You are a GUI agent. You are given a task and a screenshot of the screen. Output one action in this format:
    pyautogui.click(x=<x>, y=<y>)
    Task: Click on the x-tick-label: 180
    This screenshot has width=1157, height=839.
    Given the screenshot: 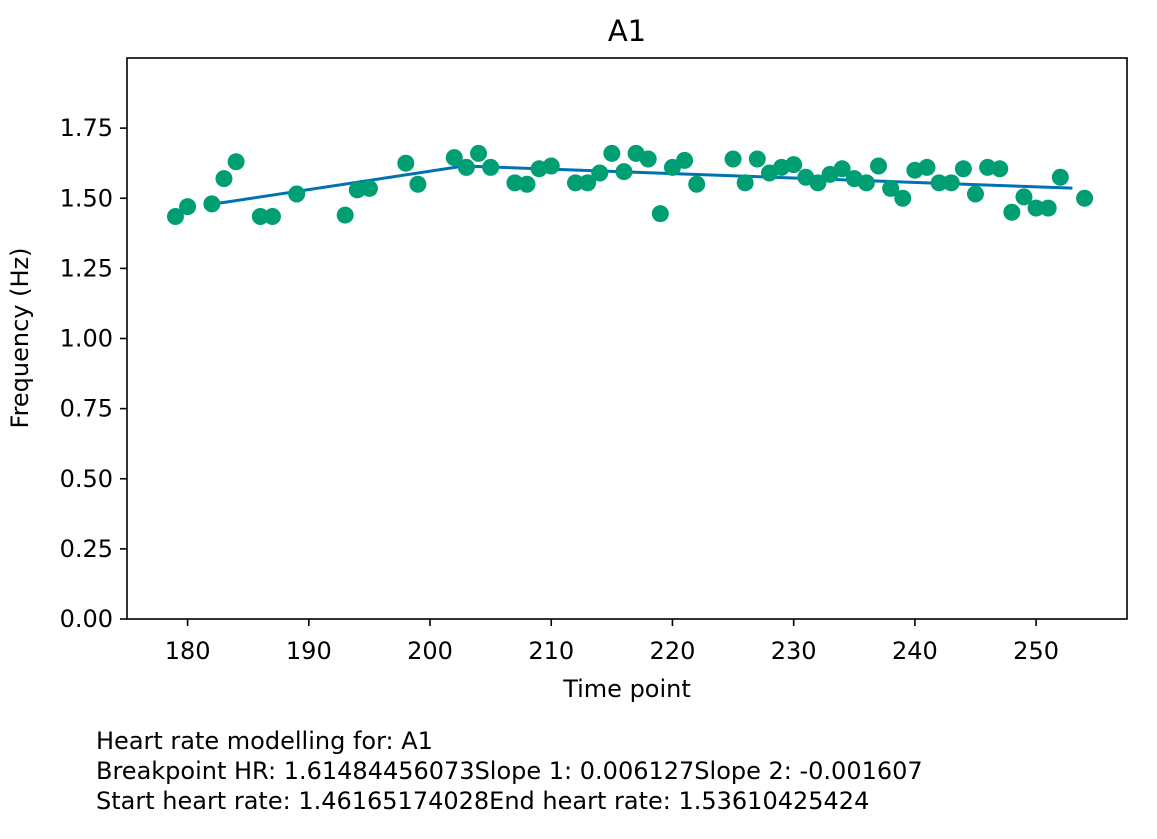 What is the action you would take?
    pyautogui.click(x=188, y=651)
    